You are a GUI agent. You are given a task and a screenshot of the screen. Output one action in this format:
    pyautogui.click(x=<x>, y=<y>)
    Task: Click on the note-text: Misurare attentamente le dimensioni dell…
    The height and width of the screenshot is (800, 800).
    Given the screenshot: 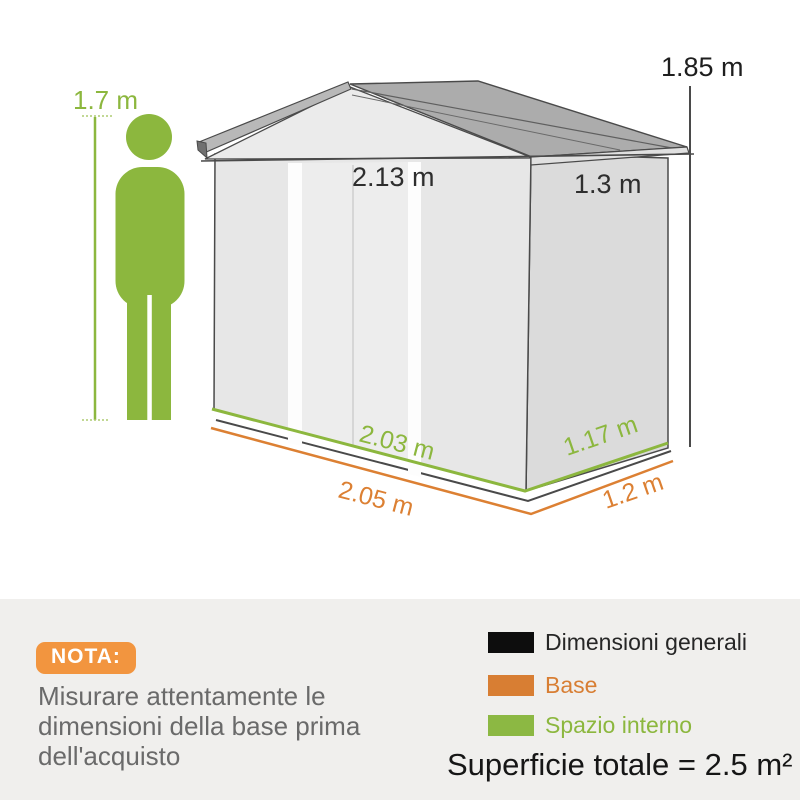 What is the action you would take?
    pyautogui.click(x=199, y=726)
    